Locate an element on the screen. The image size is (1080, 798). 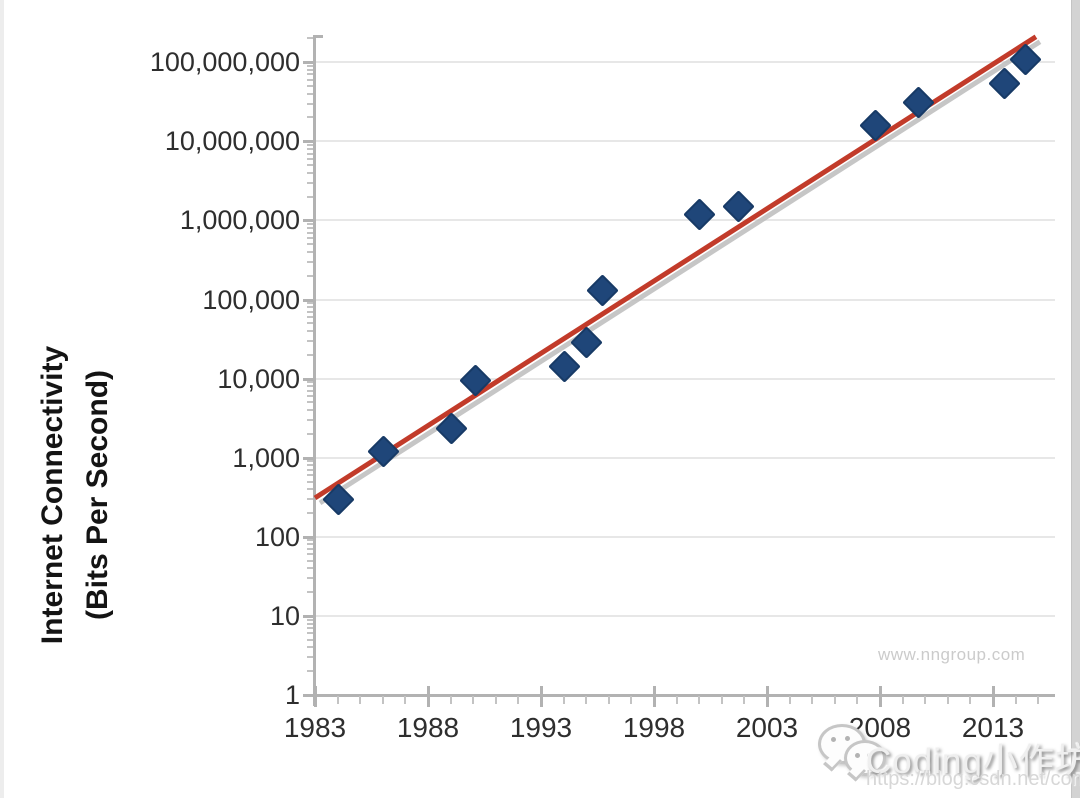
x-axis-tick-label: 2013 is located at coordinates (993, 727).